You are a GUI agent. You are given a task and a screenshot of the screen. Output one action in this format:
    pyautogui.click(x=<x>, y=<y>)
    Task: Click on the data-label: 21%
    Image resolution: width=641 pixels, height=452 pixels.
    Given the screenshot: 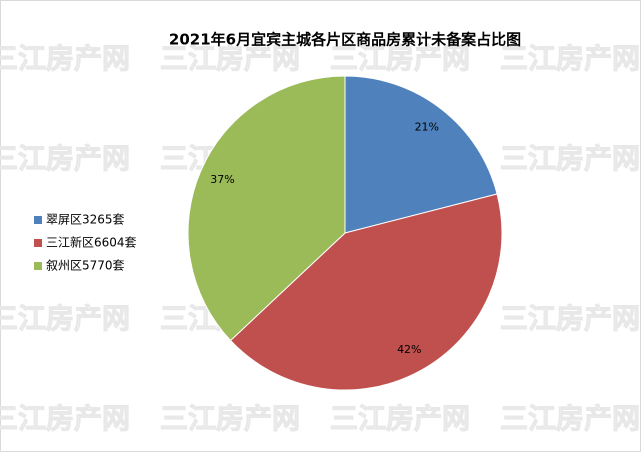 What is the action you would take?
    pyautogui.click(x=427, y=127)
    